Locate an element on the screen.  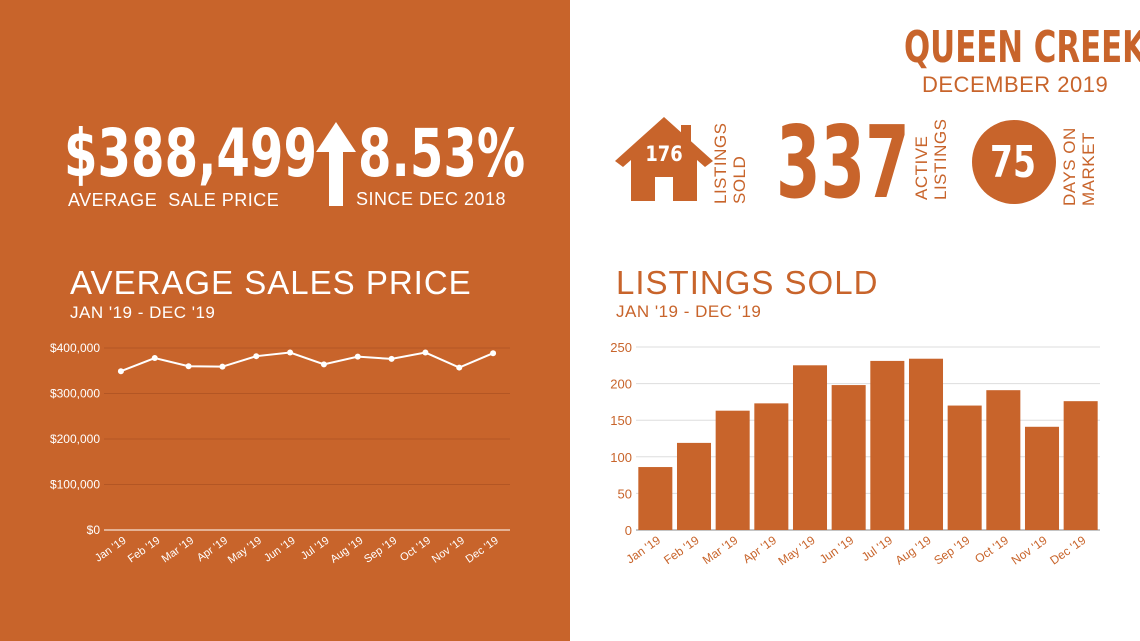
y-tick-label: $200,000 is located at coordinates (75, 439).